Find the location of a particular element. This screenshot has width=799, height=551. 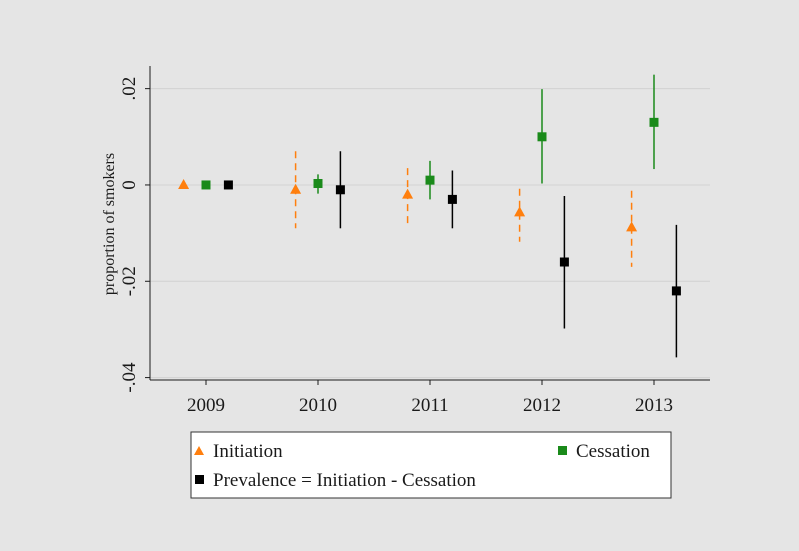

legend-prevalence-square-icon is located at coordinates (199, 479).